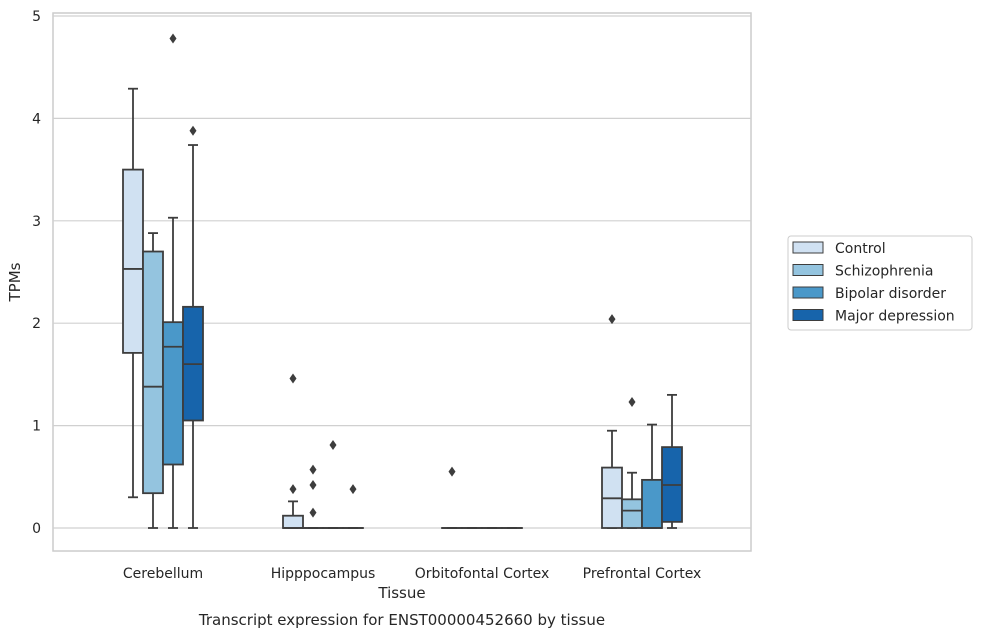 This screenshot has width=983, height=638. Describe the element at coordinates (333, 484) in the screenshot. I see `box-bipolar-disorder` at that location.